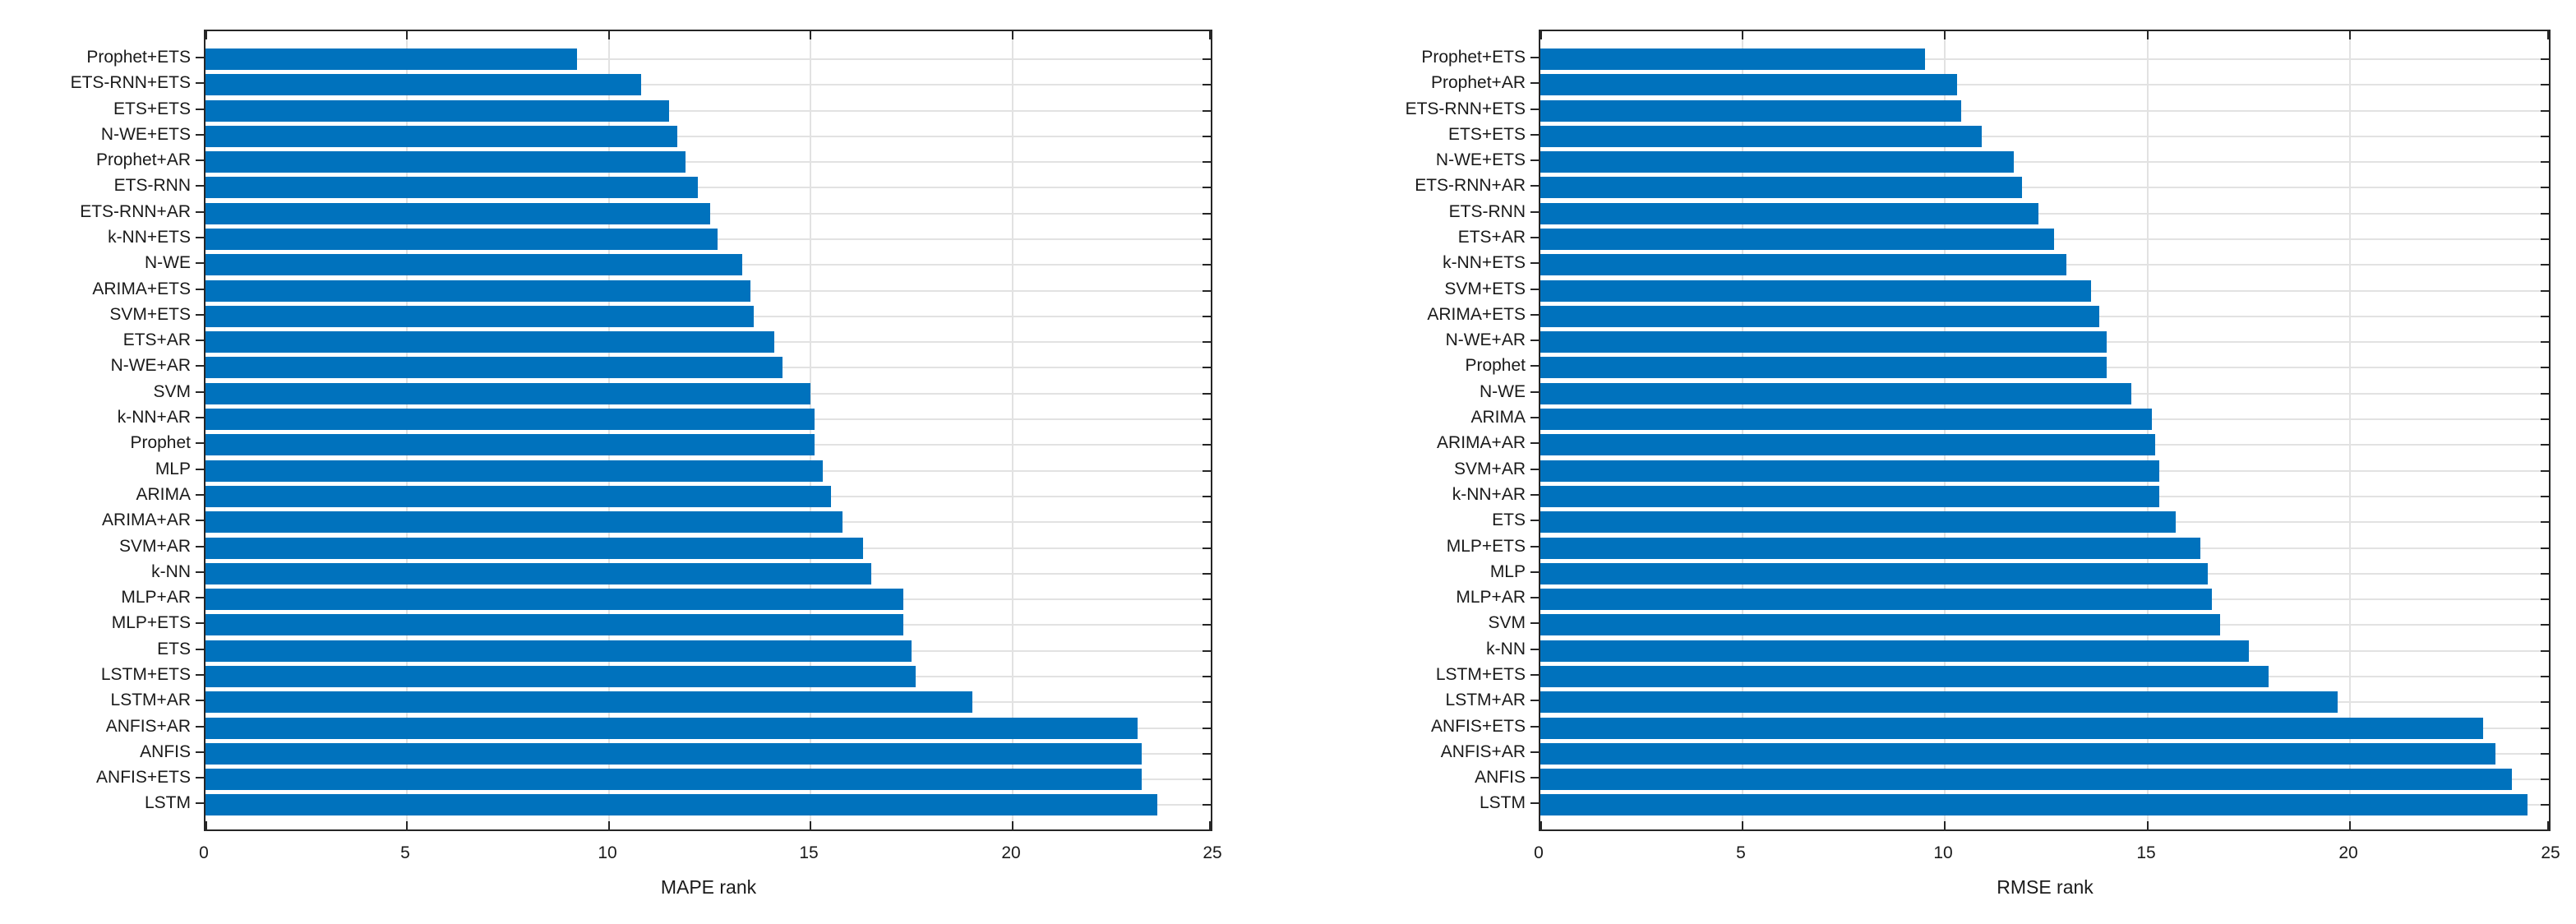  Describe the element at coordinates (161, 442) in the screenshot. I see `category-label: Prophet` at that location.